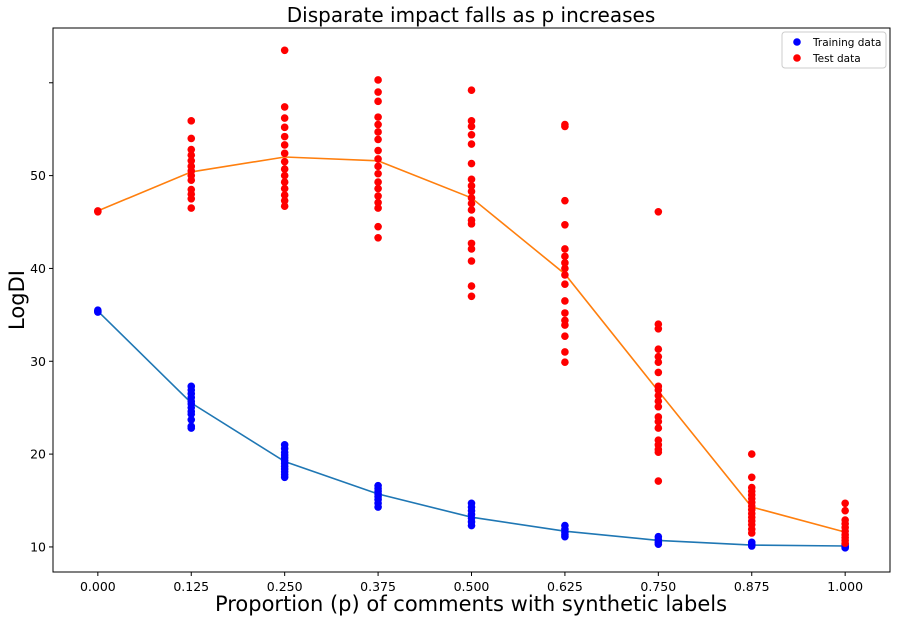  What do you see at coordinates (38, 546) in the screenshot?
I see `y-tick-label: 10` at bounding box center [38, 546].